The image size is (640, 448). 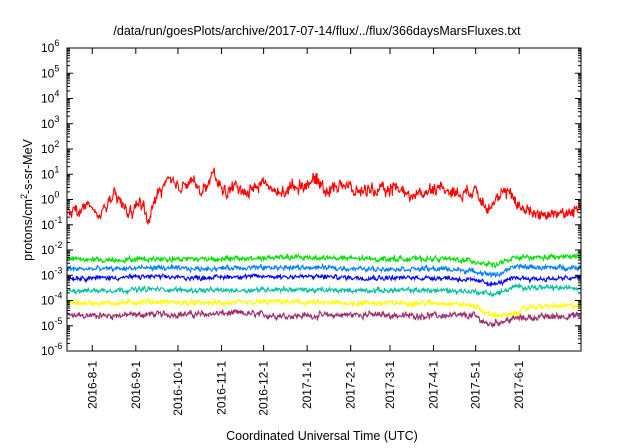 I want to click on y-tick-label: 10³, so click(x=50, y=122).